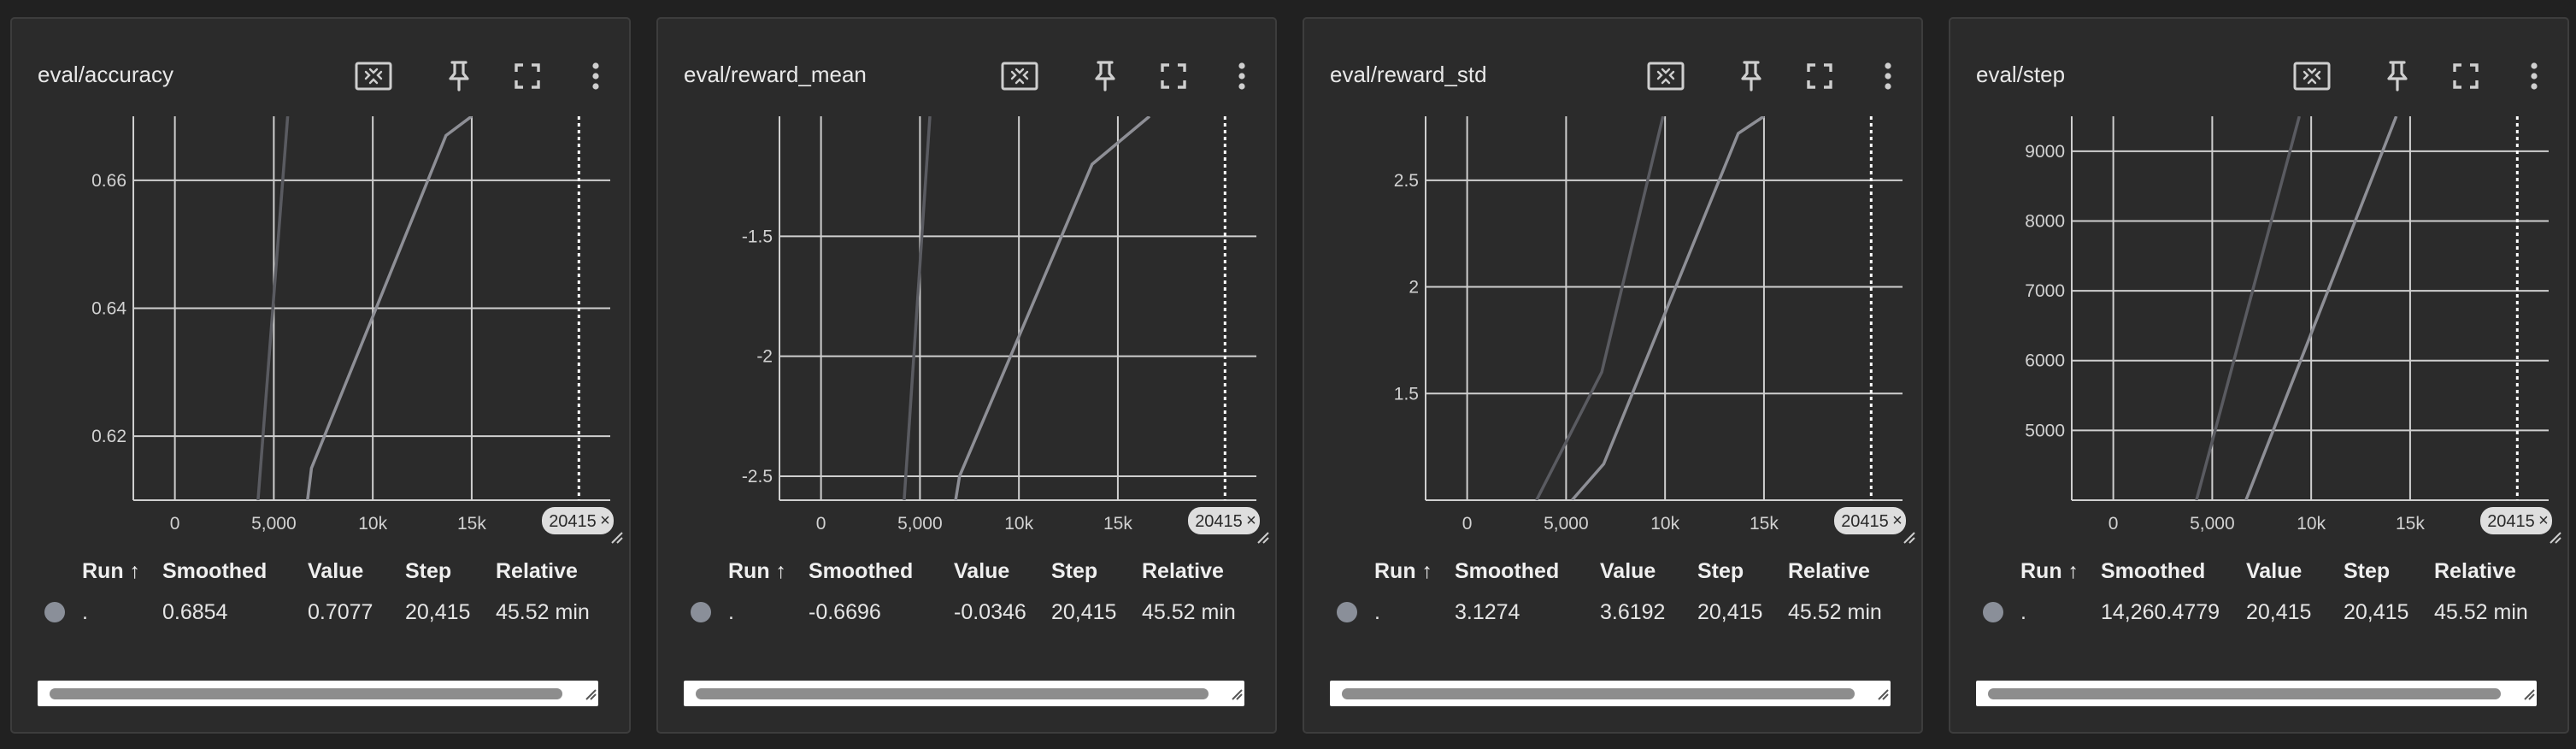  I want to click on card-title: eval/reward_std, so click(1408, 75).